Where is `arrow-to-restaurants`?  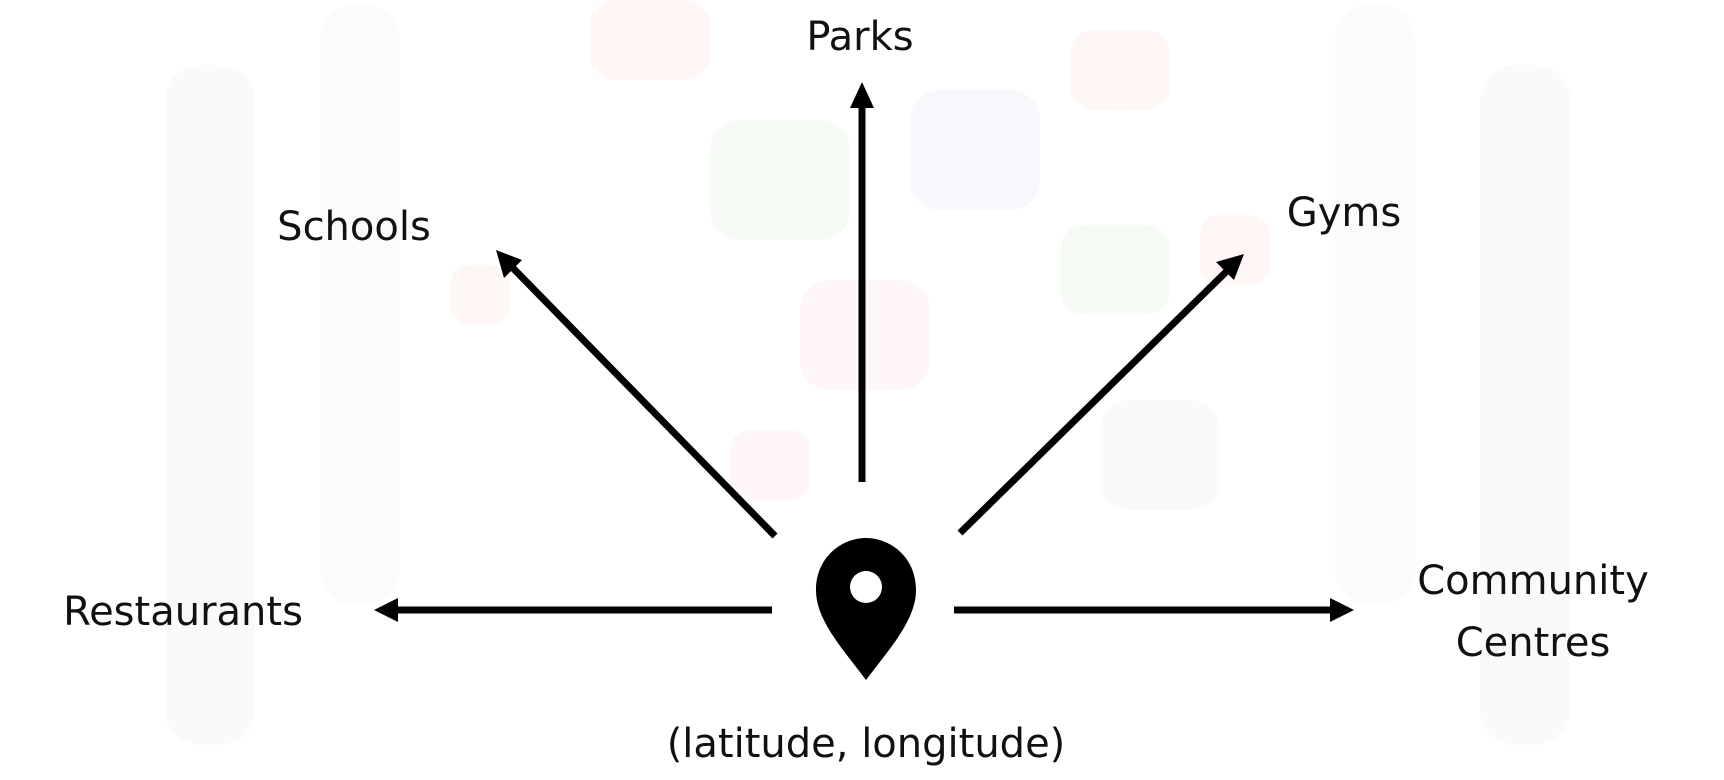
arrow-to-restaurants is located at coordinates (573, 610).